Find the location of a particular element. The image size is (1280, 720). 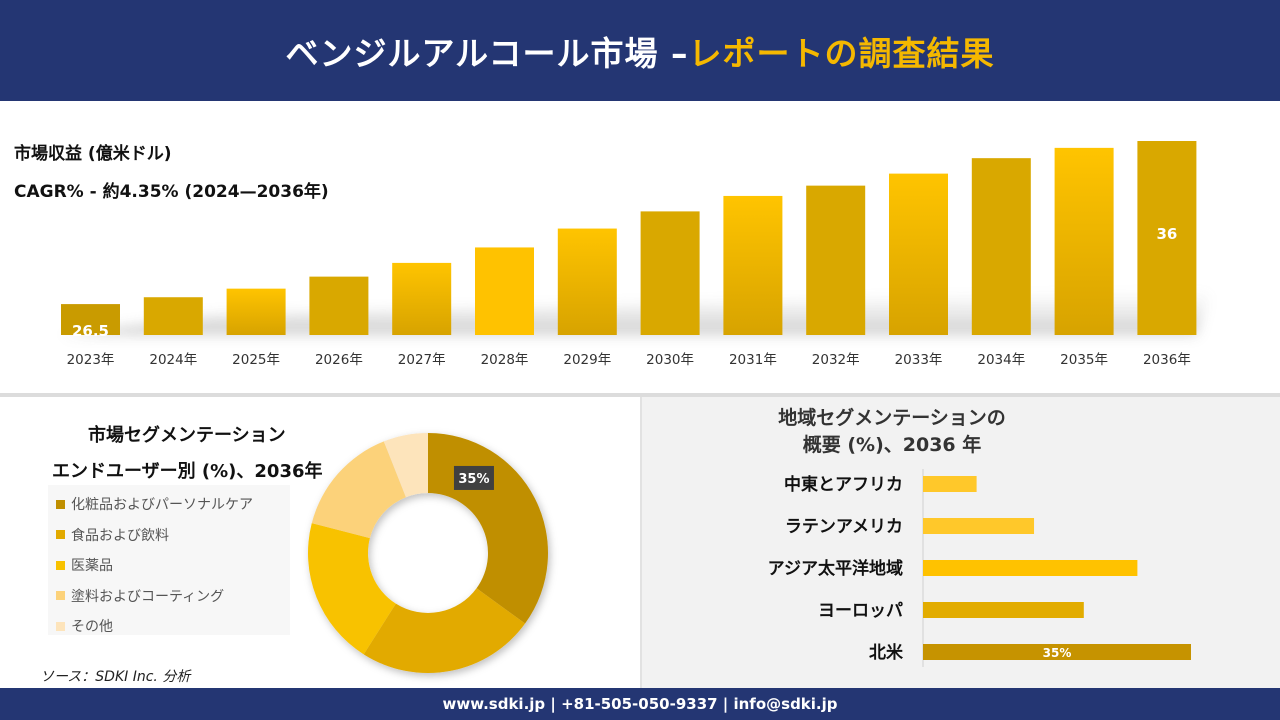

title-main: ベンジルアルコール市場 – is located at coordinates (487, 53).